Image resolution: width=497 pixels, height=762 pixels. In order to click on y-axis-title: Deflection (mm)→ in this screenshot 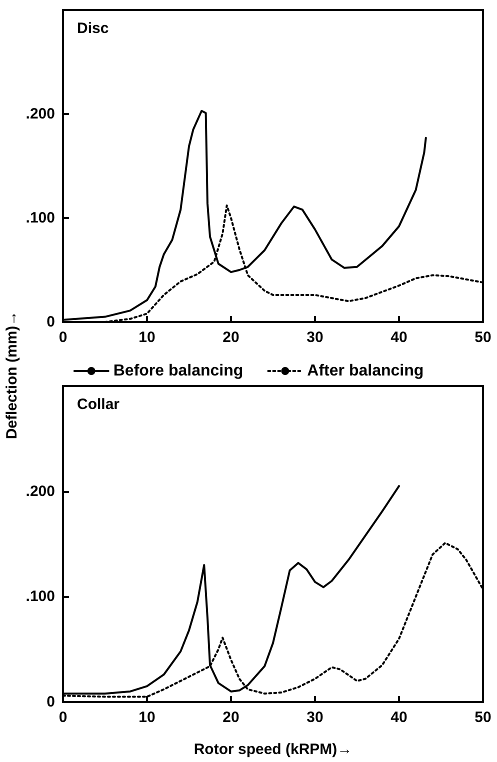, I will do `click(12, 375)`.